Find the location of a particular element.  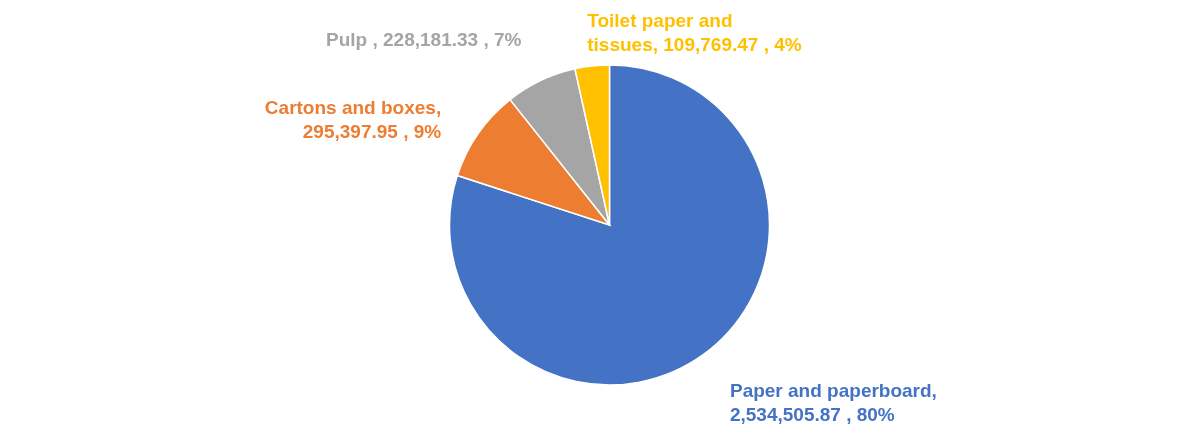

slice-label: Cartons and boxes, 295,397.95 , 9% is located at coordinates (353, 119).